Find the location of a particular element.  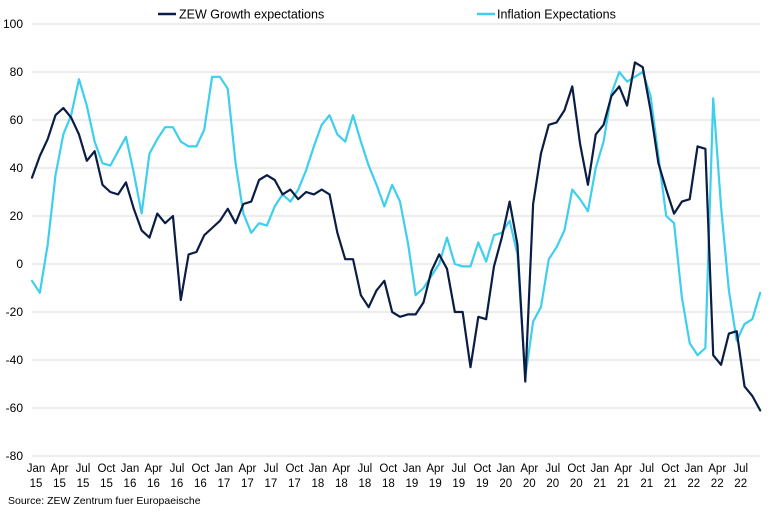

x-tick-label: Oct 18 is located at coordinates (388, 476).